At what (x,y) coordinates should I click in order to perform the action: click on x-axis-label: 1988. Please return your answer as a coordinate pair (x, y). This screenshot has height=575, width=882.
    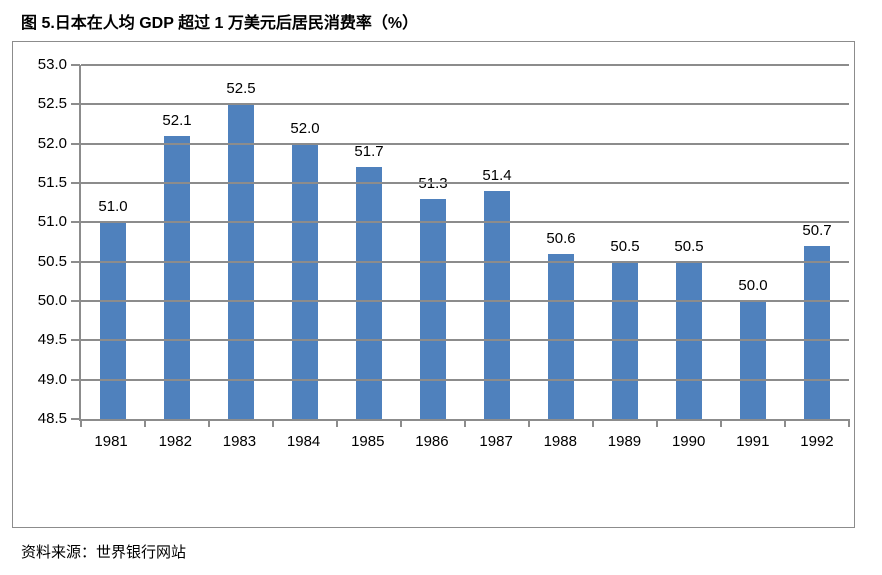
    Looking at the image, I should click on (560, 441).